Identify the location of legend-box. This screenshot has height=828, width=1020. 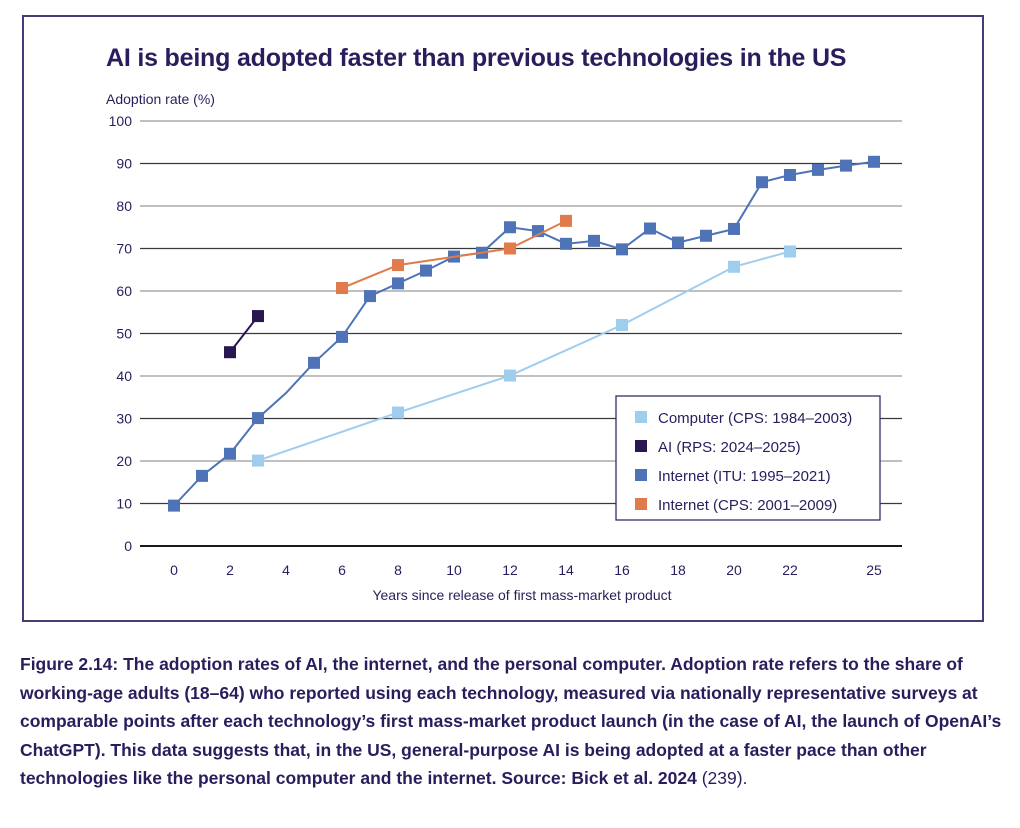
(748, 458).